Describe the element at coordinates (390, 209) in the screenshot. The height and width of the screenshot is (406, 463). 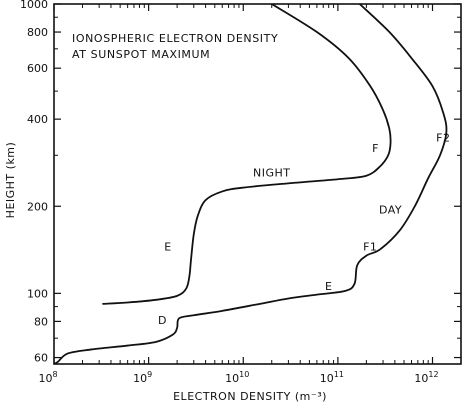
I see `series-1-label-0: DAY` at that location.